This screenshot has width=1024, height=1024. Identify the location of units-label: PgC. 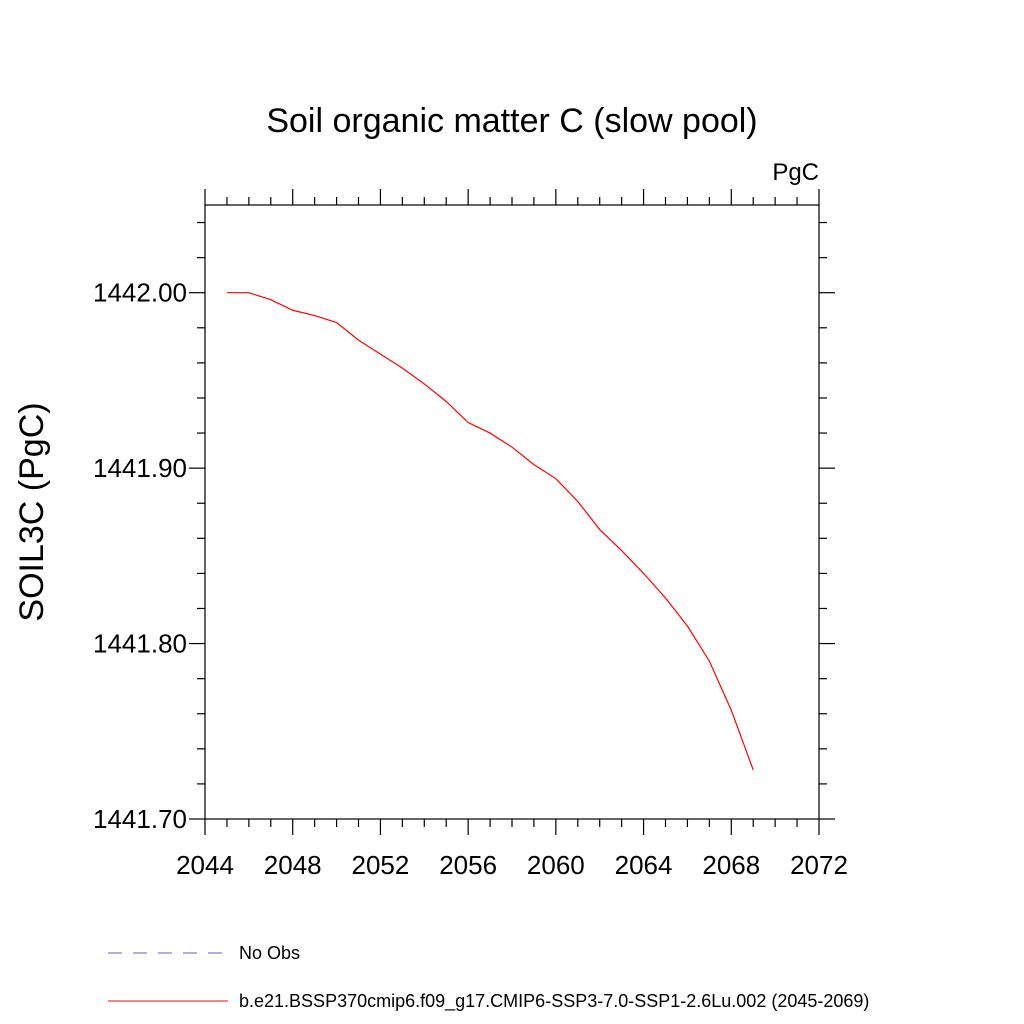
(795, 172).